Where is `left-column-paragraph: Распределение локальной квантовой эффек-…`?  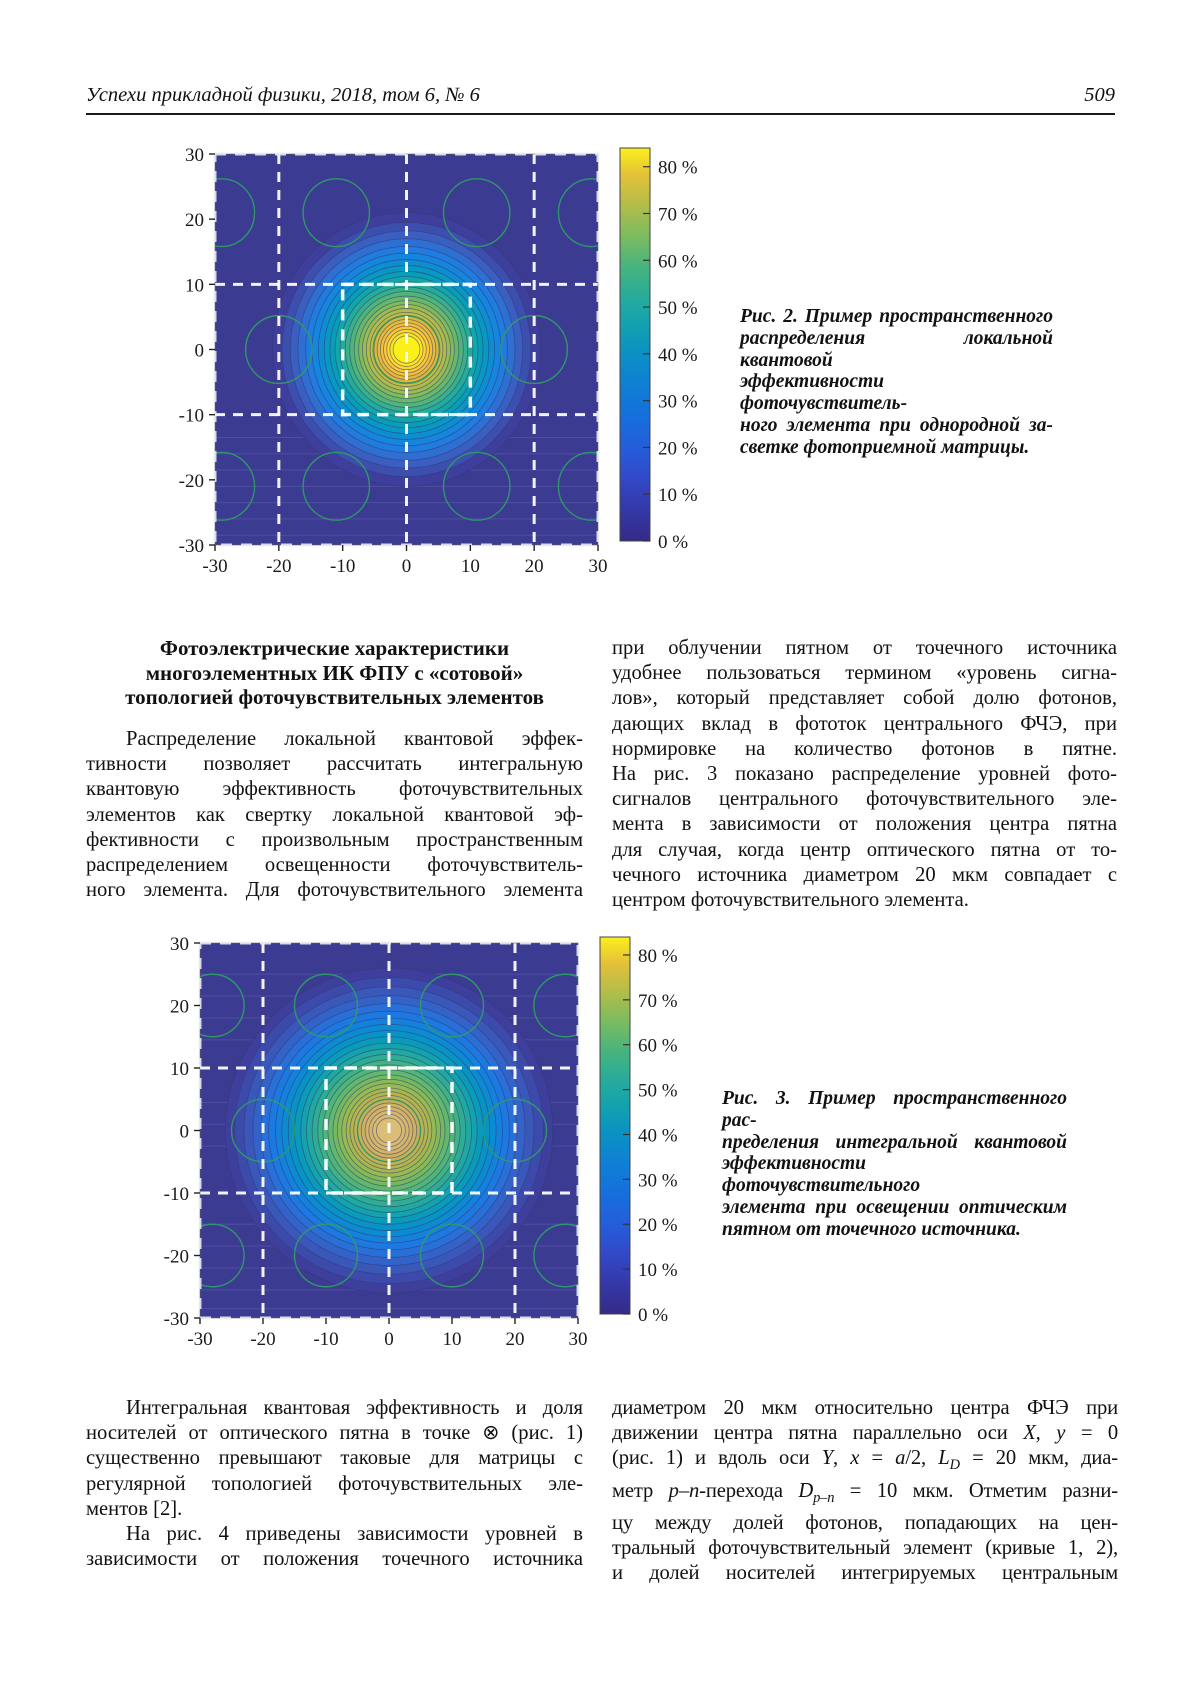
left-column-paragraph: Распределение локальной квантовой эффек-… is located at coordinates (334, 815).